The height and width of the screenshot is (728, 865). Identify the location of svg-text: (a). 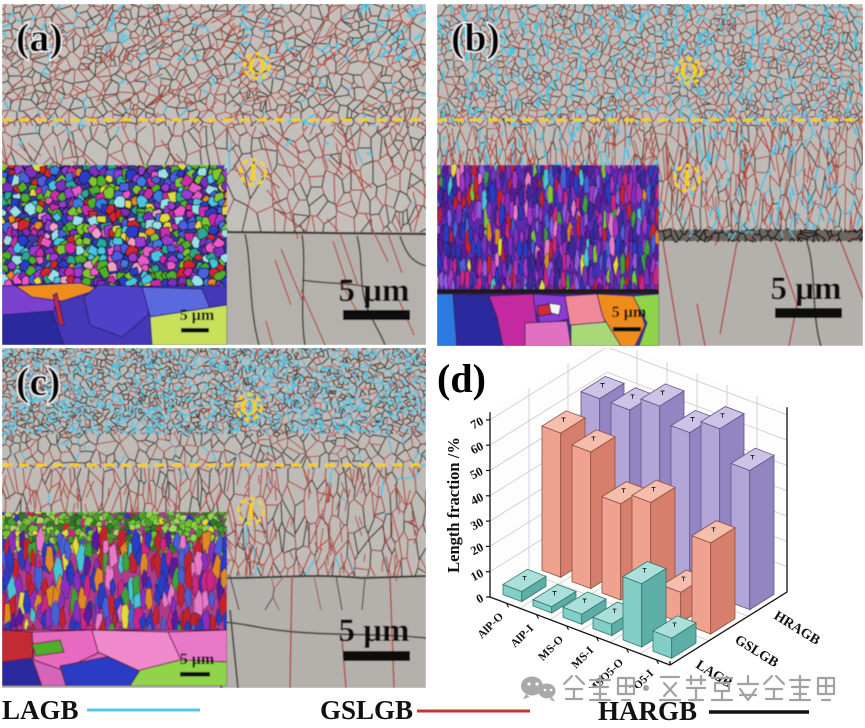
(39, 37).